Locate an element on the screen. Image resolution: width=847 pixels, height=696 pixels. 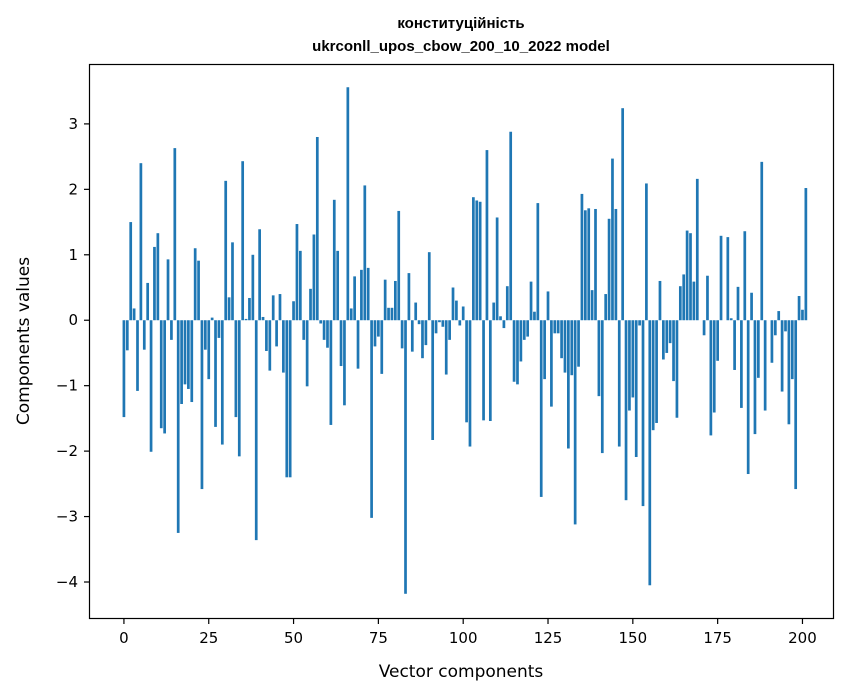
x-tick-label: 50 is located at coordinates (293, 638).